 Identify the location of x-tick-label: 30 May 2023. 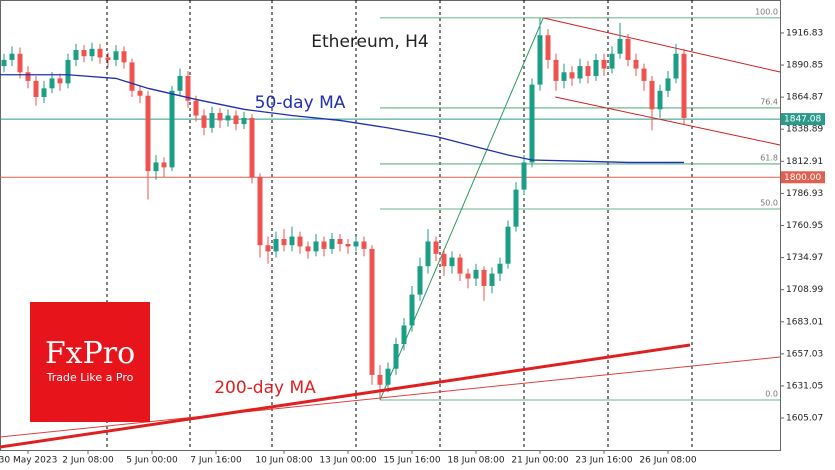
(28, 461).